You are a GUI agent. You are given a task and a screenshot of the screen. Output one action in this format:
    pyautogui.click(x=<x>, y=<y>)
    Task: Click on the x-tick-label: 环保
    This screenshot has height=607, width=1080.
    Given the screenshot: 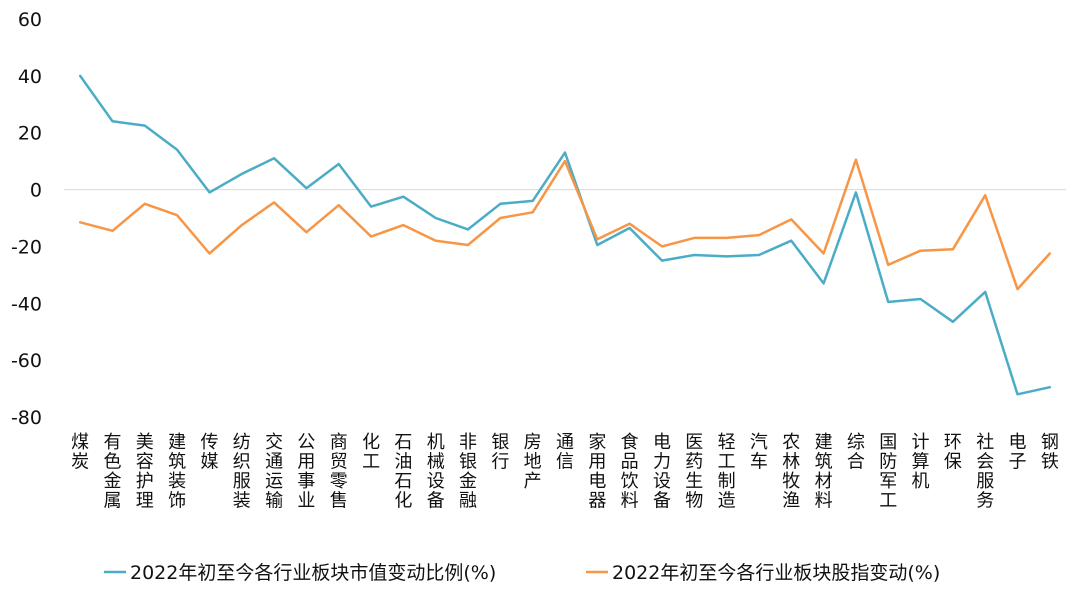 What is the action you would take?
    pyautogui.click(x=953, y=452)
    